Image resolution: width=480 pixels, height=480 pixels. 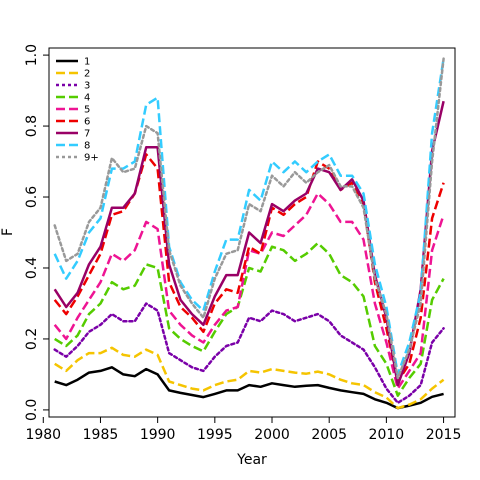 I want to click on legend-label: 1, so click(x=87, y=62).